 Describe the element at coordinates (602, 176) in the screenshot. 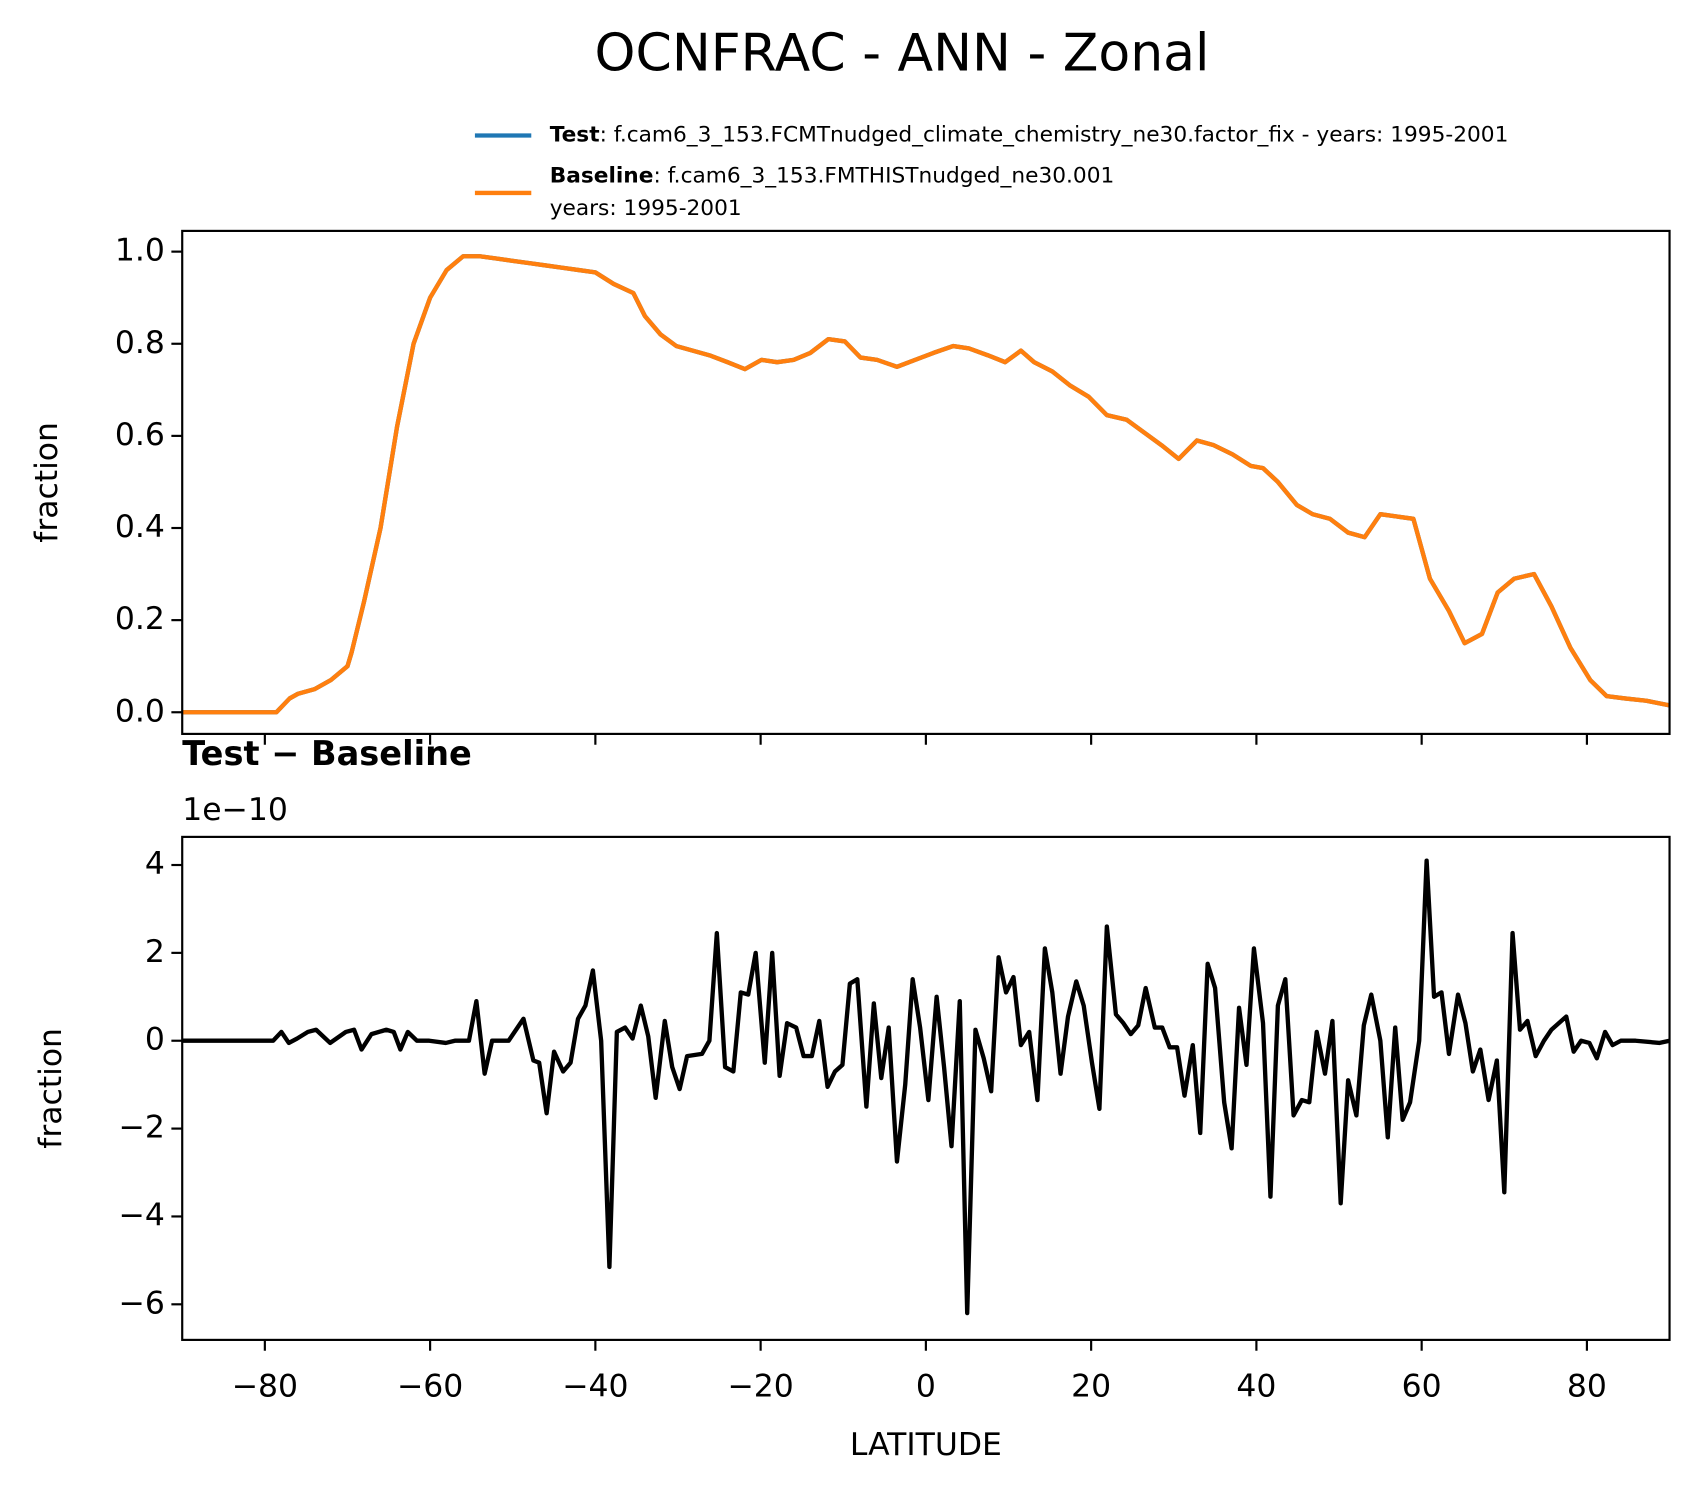

I see `legend-name: Baseline` at that location.